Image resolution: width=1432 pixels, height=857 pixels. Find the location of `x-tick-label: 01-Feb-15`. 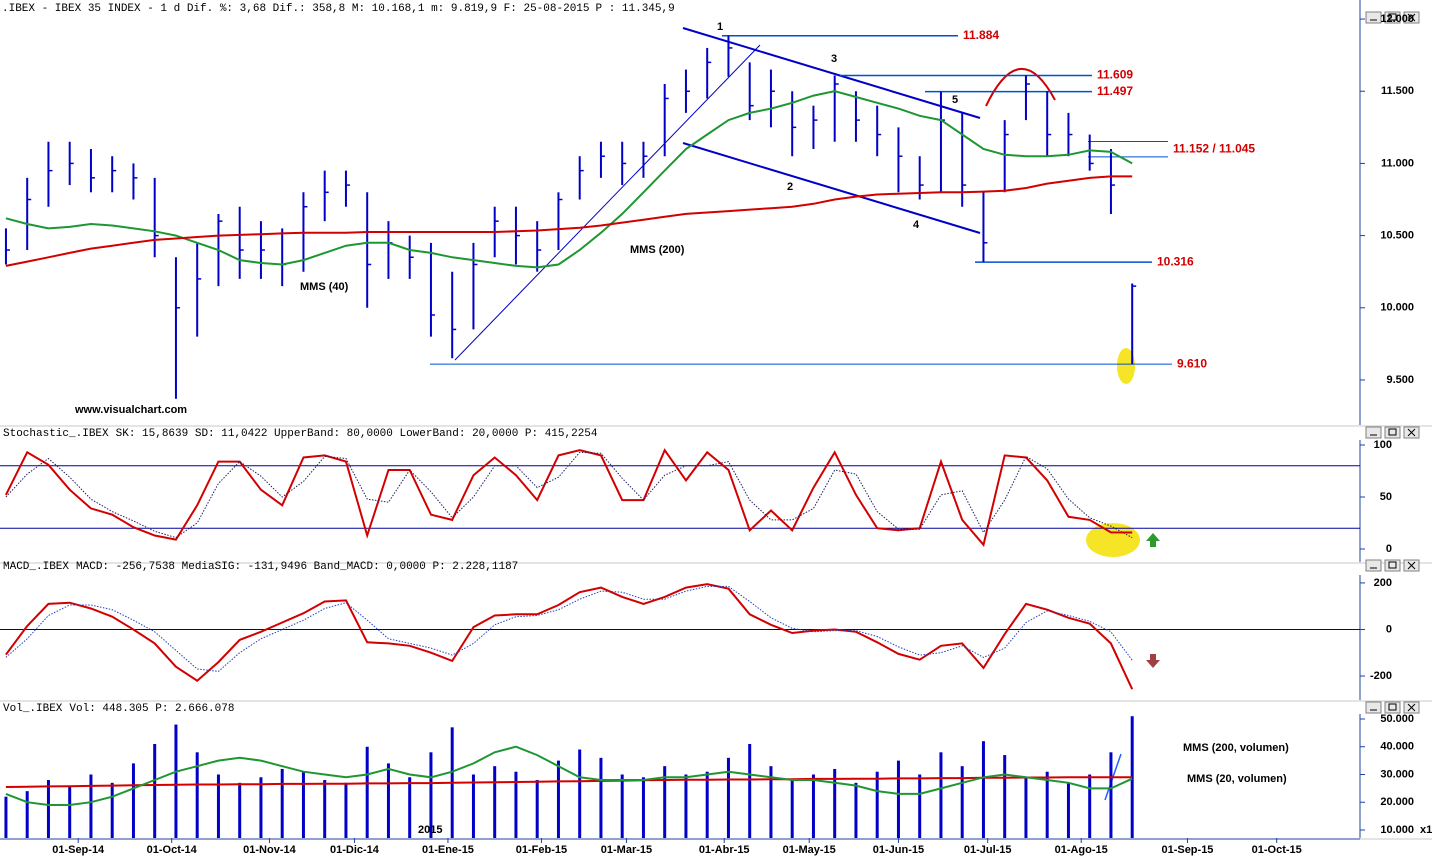

x-tick-label: 01-Feb-15 is located at coordinates (541, 850).